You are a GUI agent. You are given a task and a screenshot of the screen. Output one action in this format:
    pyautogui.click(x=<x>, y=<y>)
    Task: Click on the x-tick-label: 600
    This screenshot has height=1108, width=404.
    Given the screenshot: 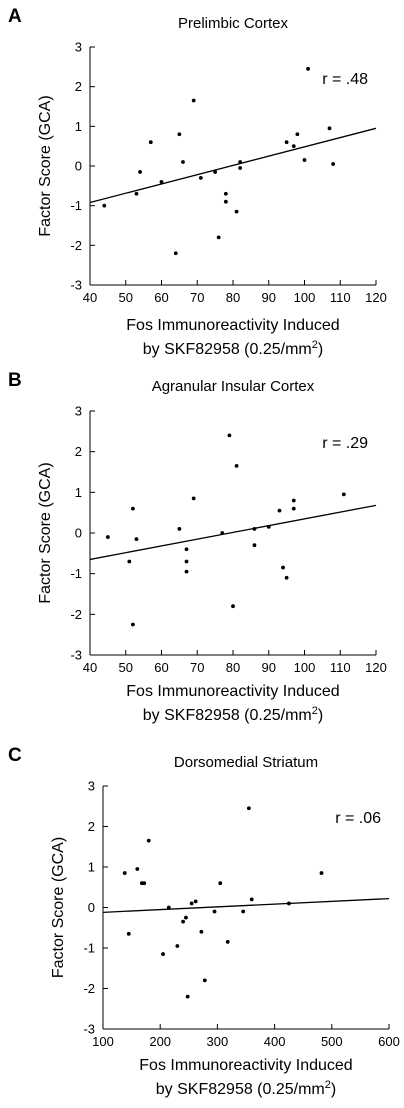 What is the action you would take?
    pyautogui.click(x=389, y=1041)
    